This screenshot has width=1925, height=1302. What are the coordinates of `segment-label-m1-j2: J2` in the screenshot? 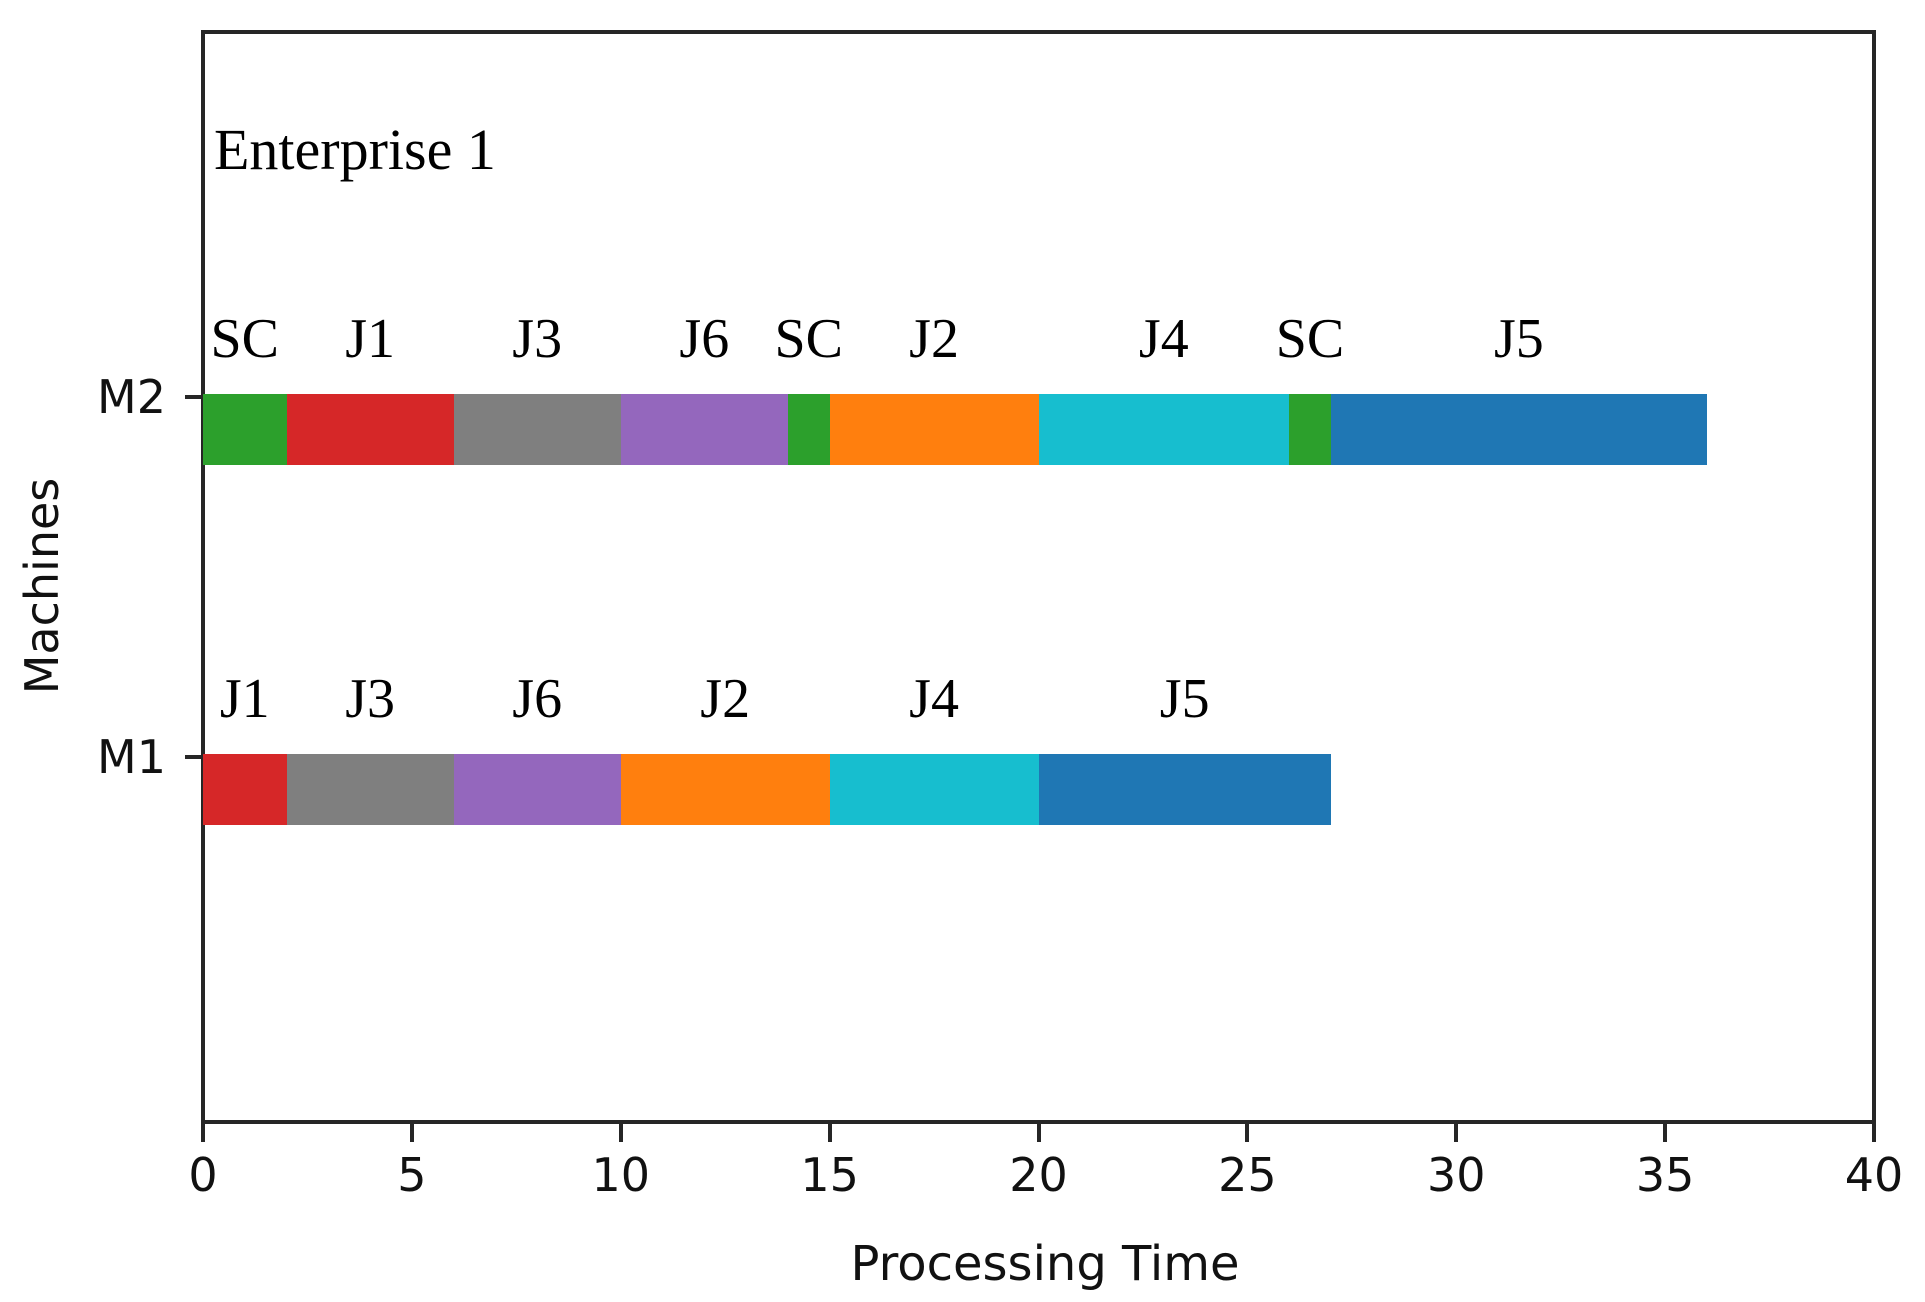 It's located at (725, 699).